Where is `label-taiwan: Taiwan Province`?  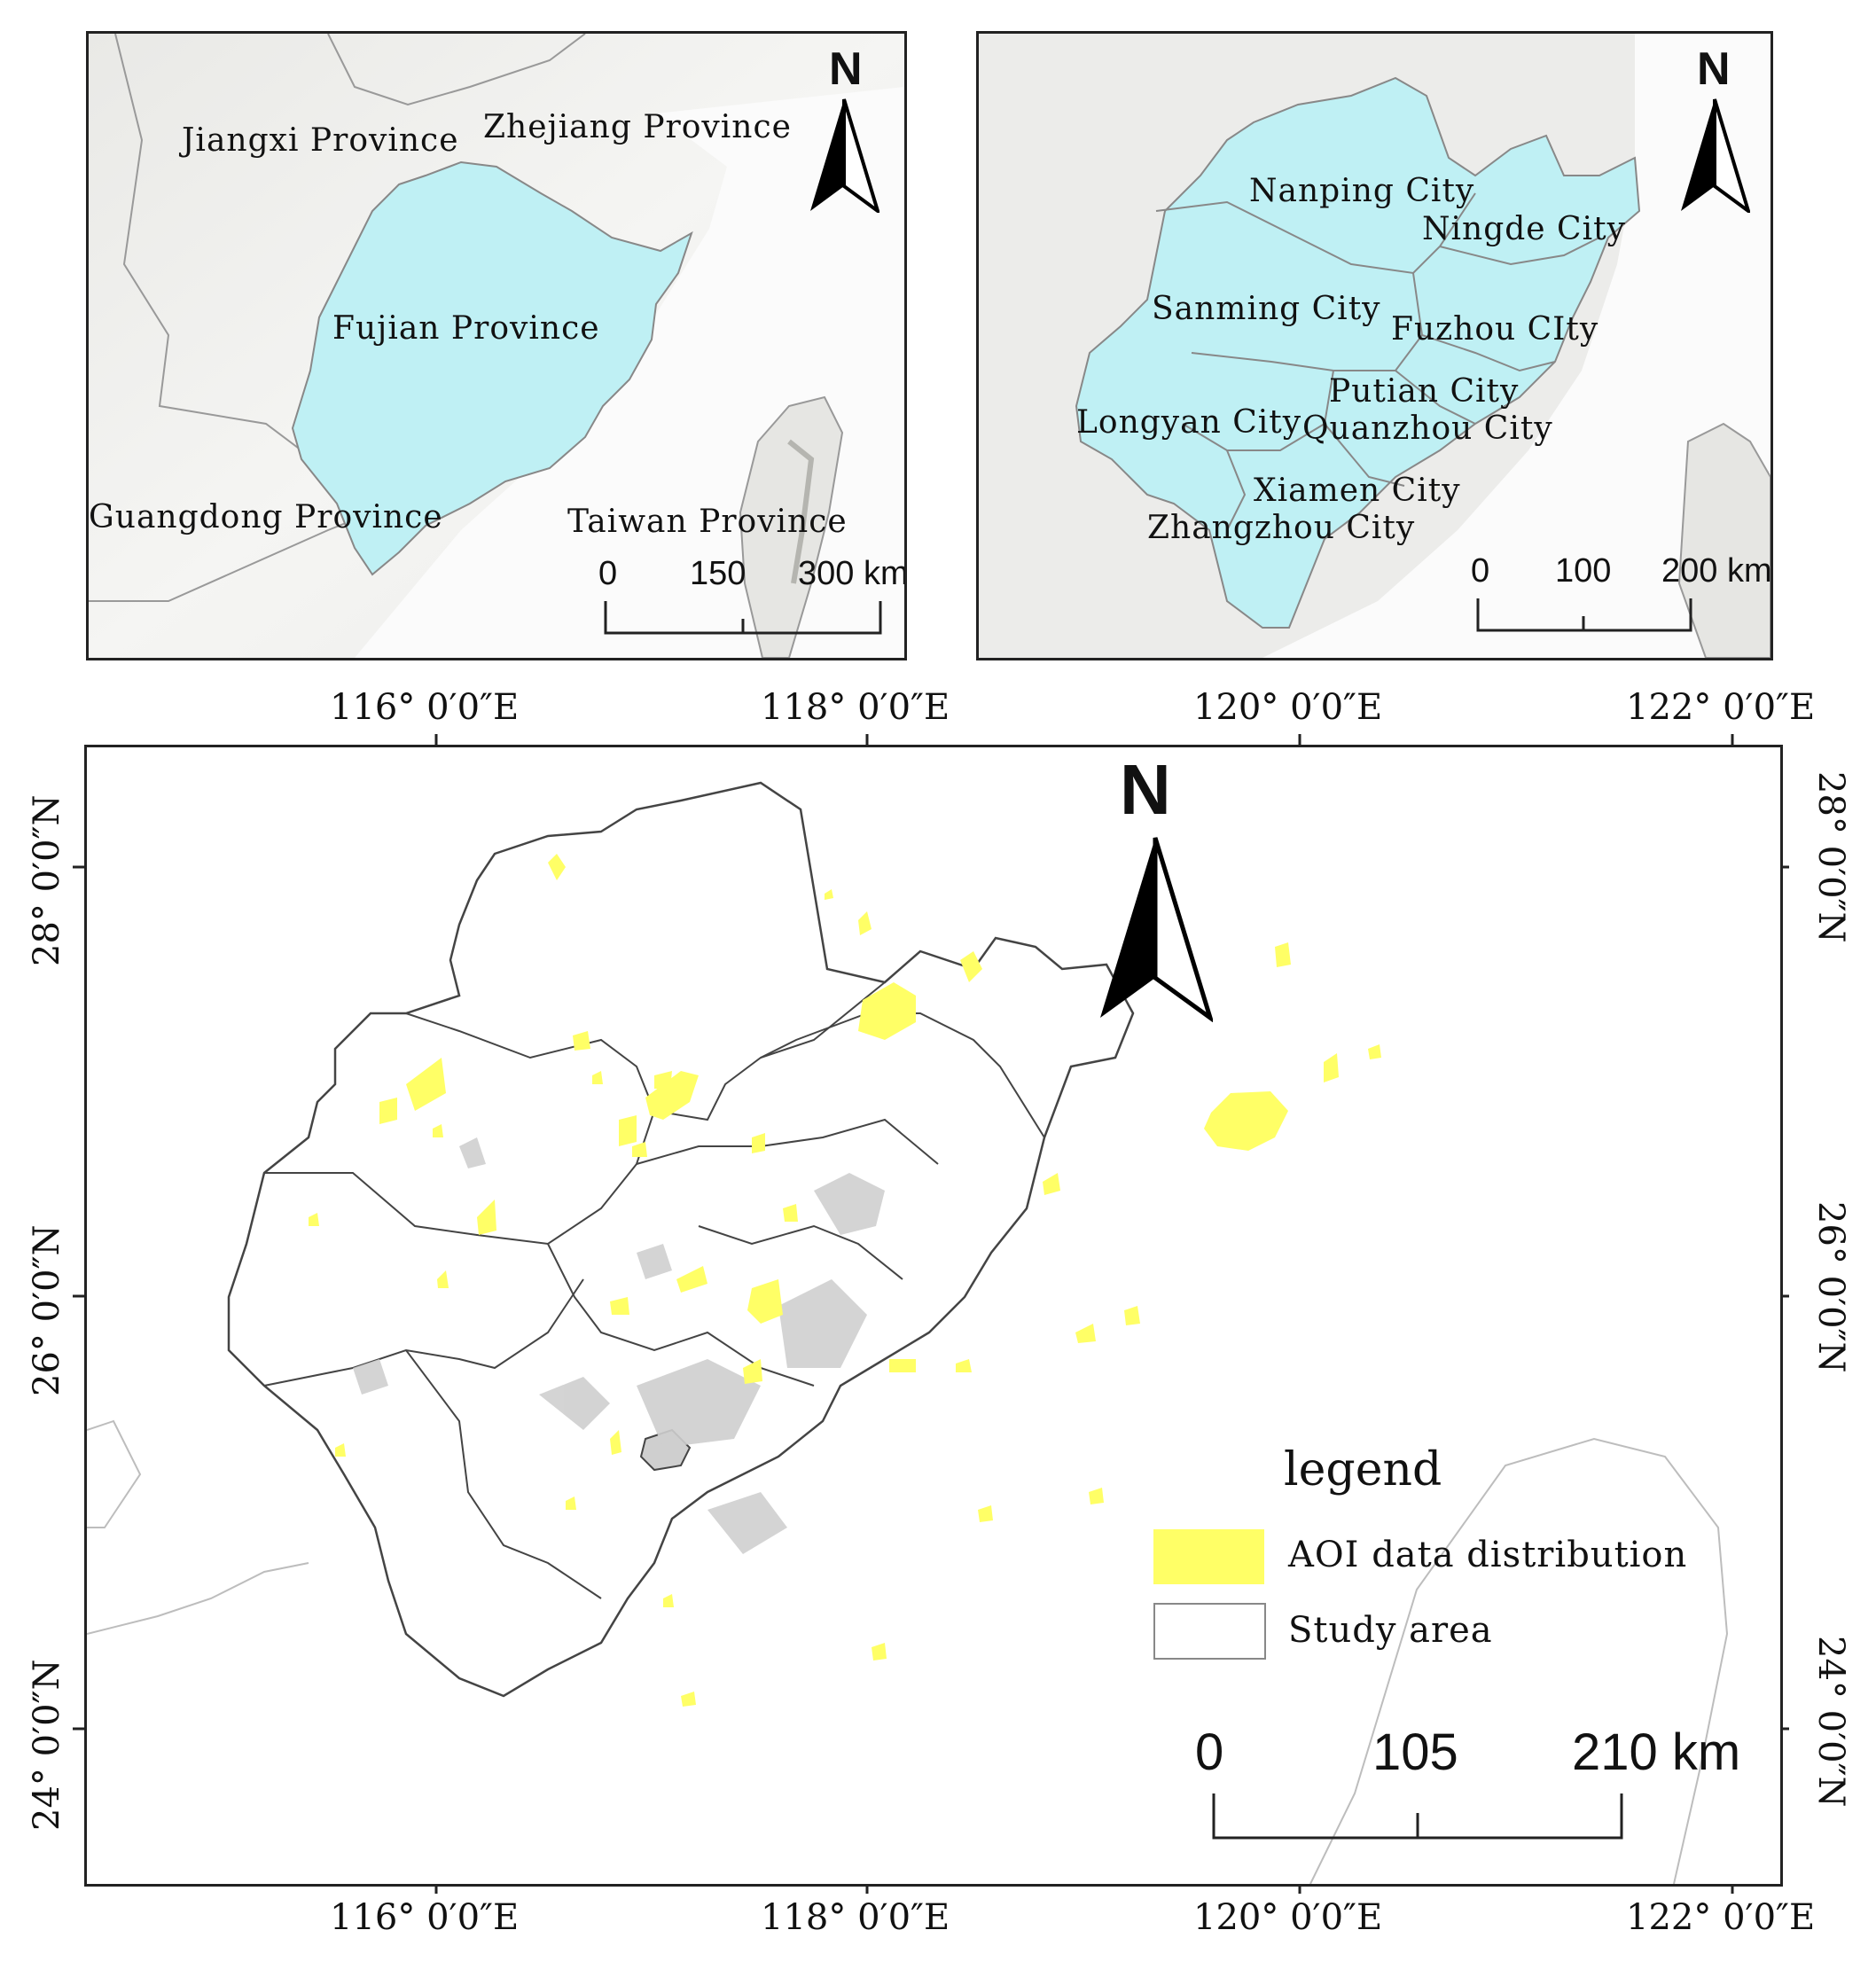 label-taiwan: Taiwan Province is located at coordinates (707, 522).